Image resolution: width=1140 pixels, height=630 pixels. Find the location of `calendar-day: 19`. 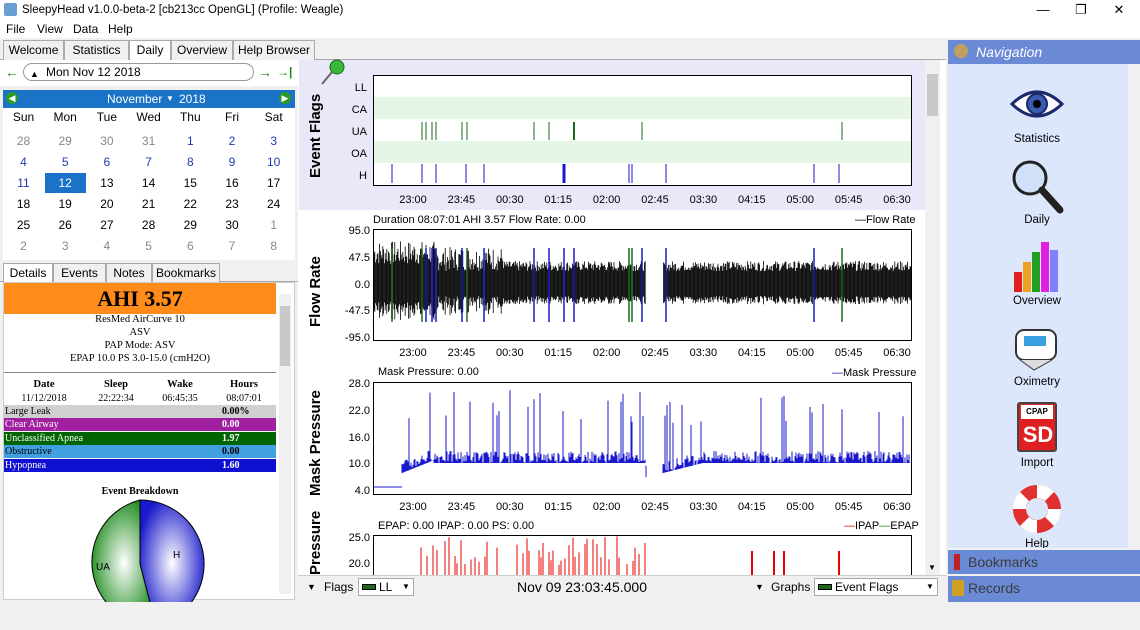

calendar-day: 19 is located at coordinates (65, 204).